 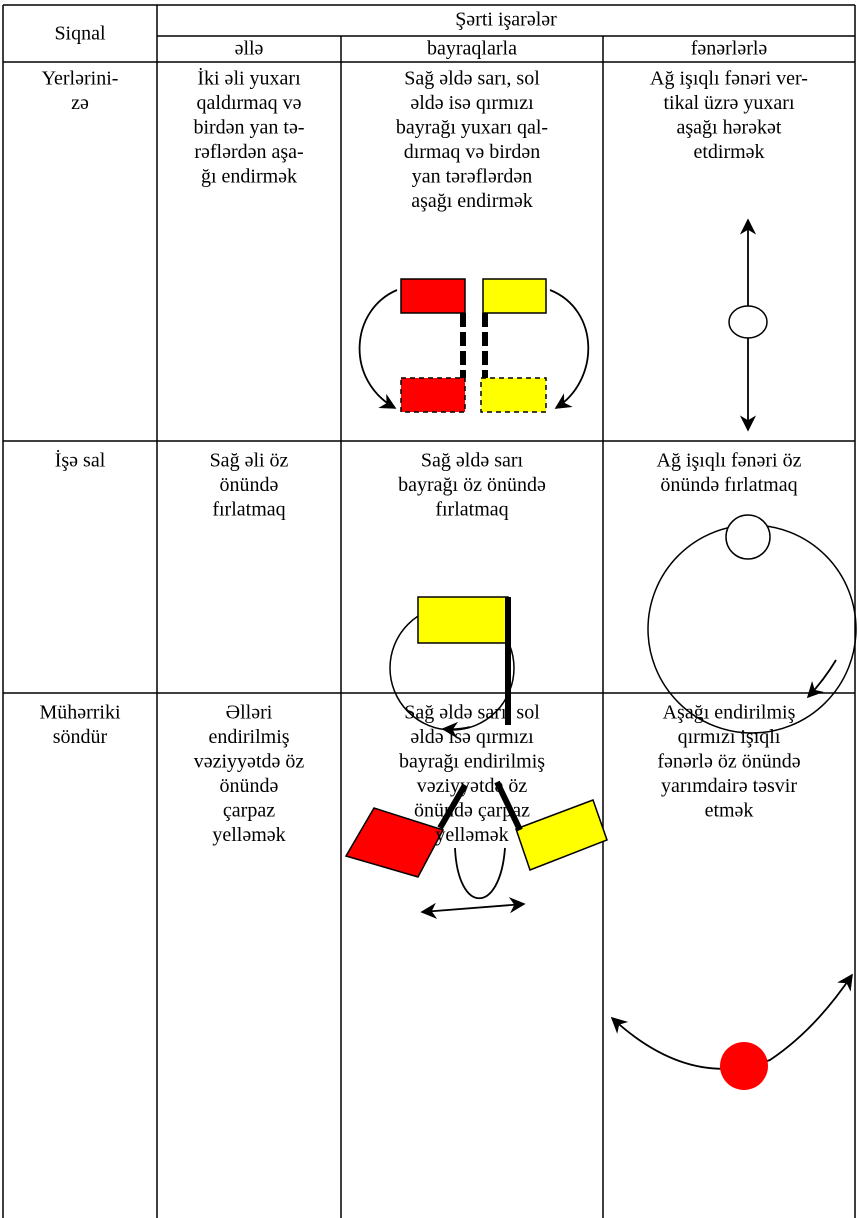 I want to click on header-column: bayraqlarla, so click(x=472, y=49).